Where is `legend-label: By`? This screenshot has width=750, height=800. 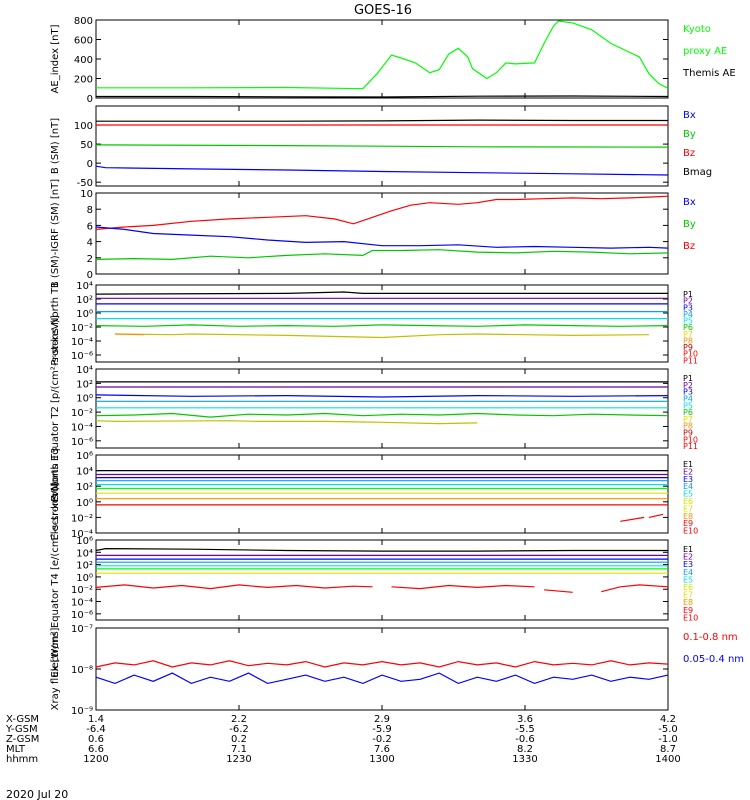
legend-label: By is located at coordinates (689, 224).